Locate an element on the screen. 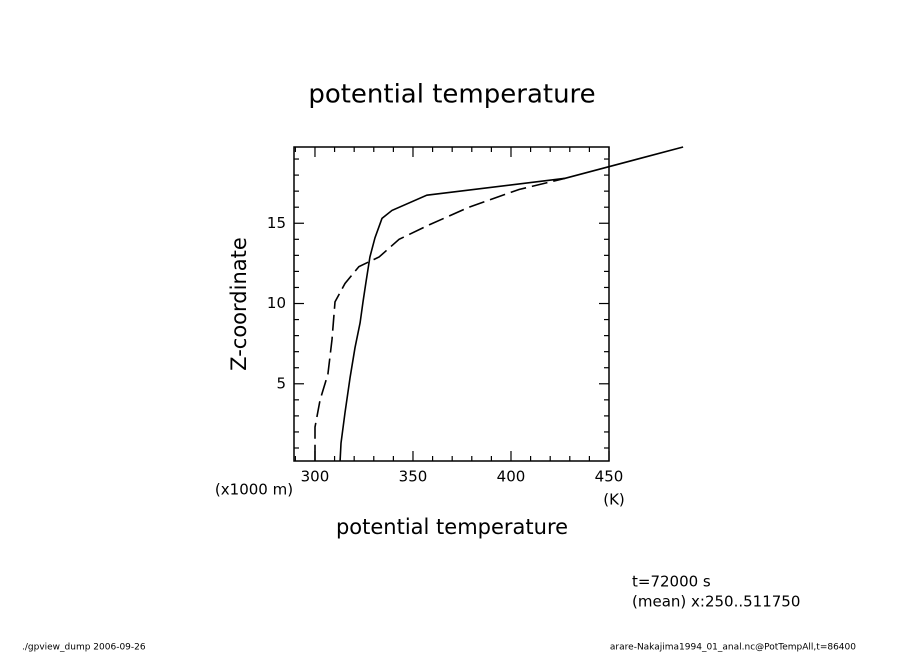 This screenshot has height=654, width=904. y-tick-label: 15 is located at coordinates (276, 223).